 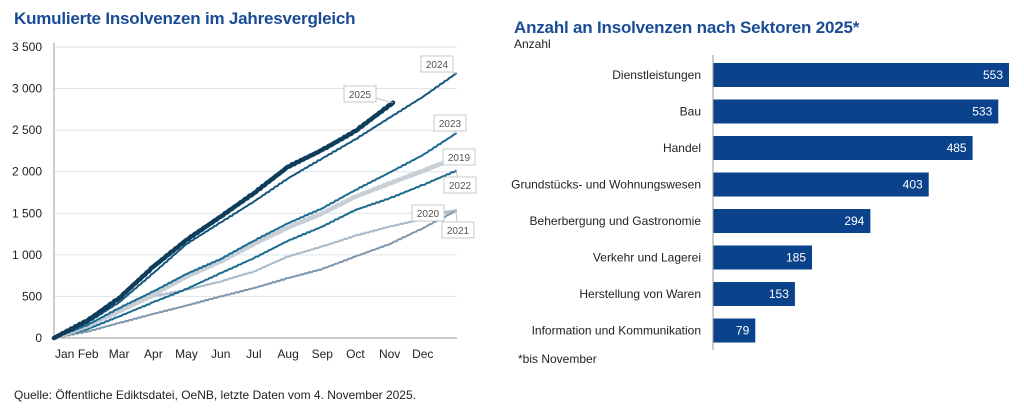 What do you see at coordinates (287, 354) in the screenshot?
I see `x-tick-label: Aug` at bounding box center [287, 354].